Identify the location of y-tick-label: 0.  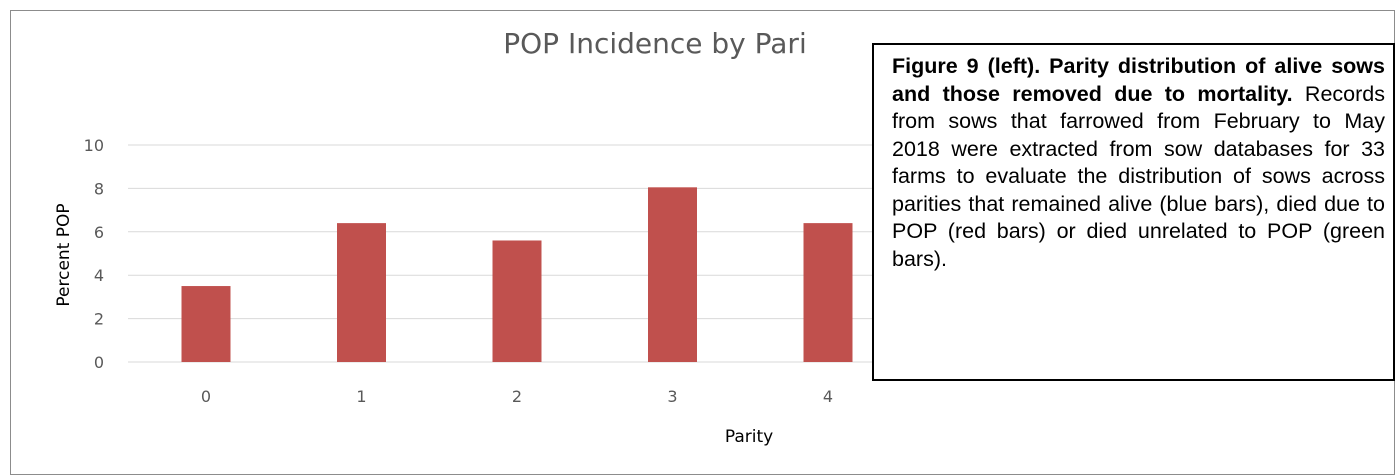
(99, 362).